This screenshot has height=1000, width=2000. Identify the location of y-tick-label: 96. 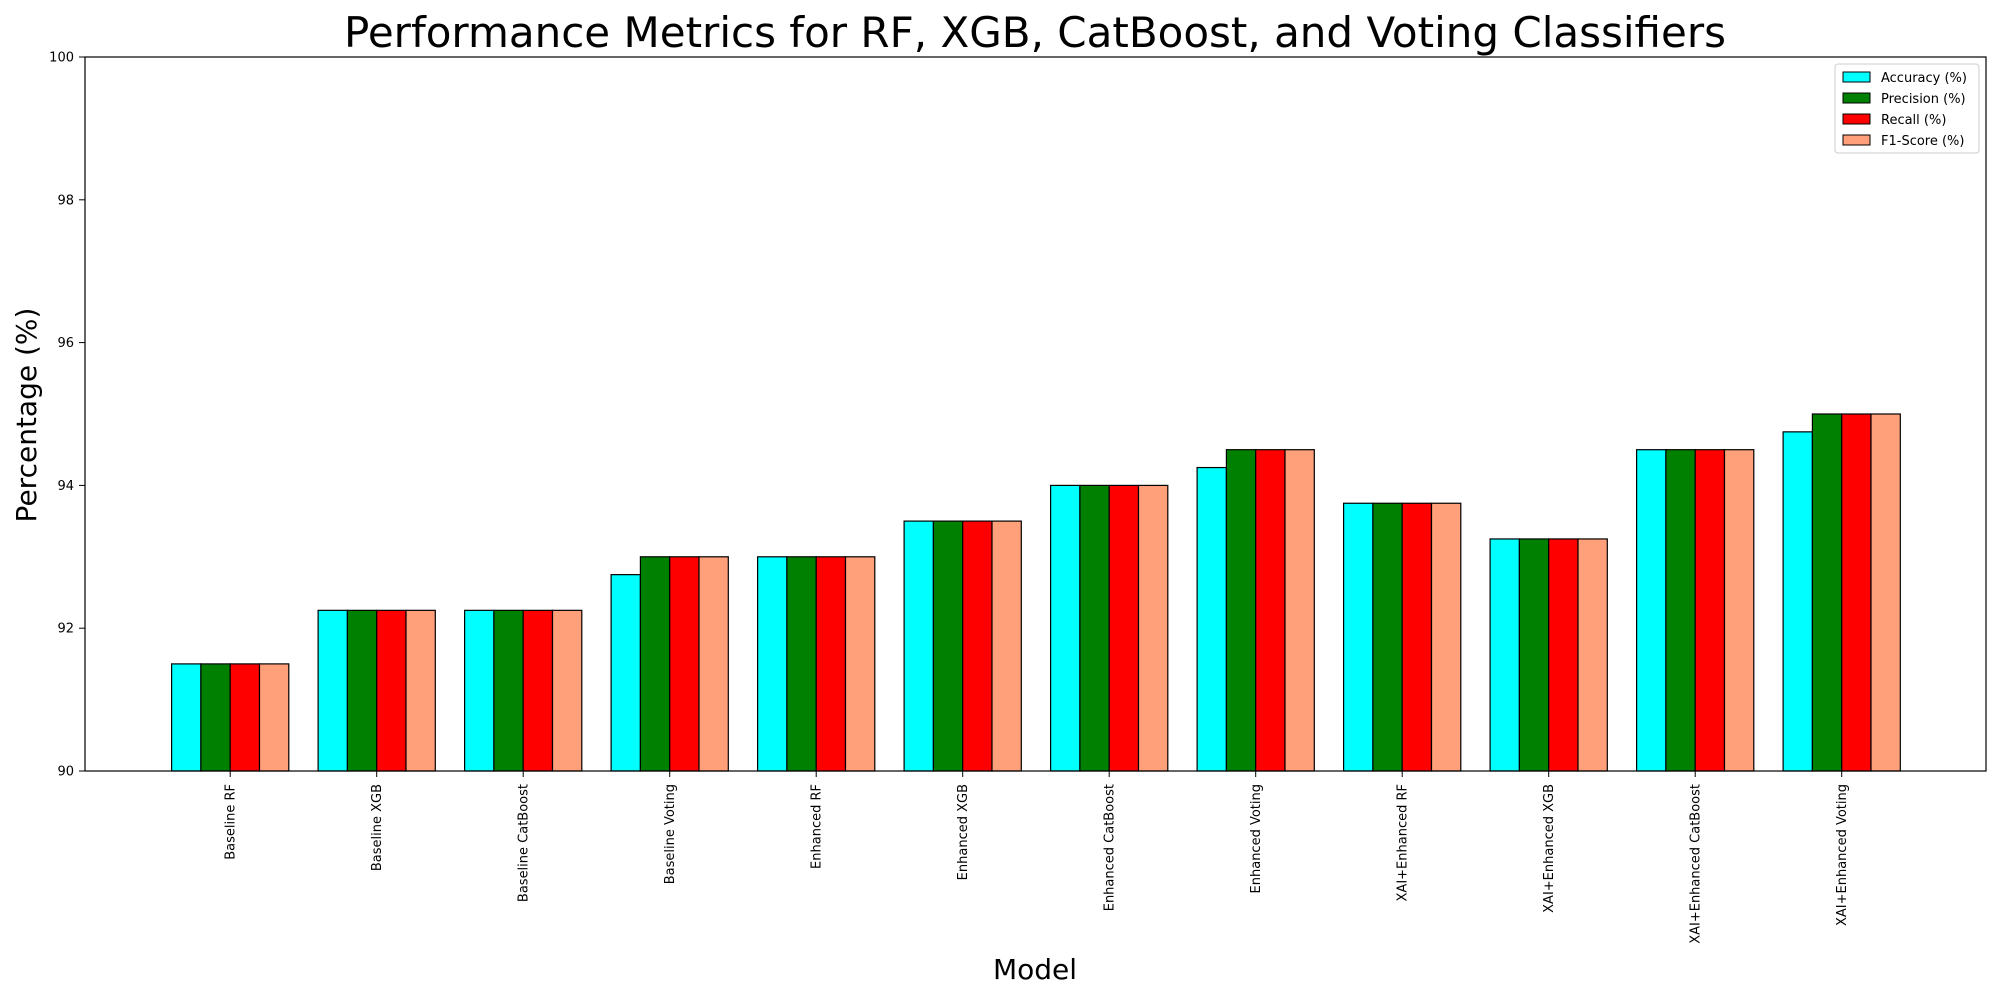
(65, 343).